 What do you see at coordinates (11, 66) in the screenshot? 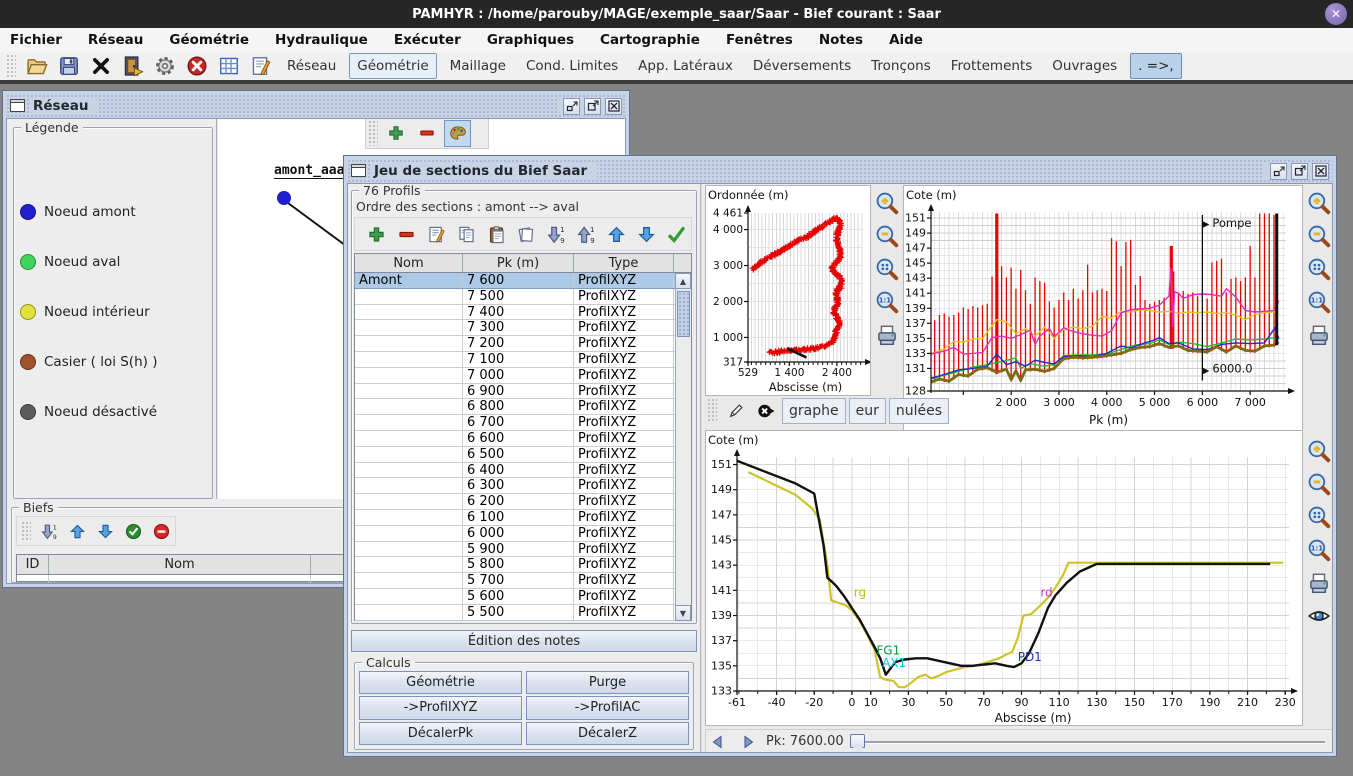
I see `toolbar-grip` at bounding box center [11, 66].